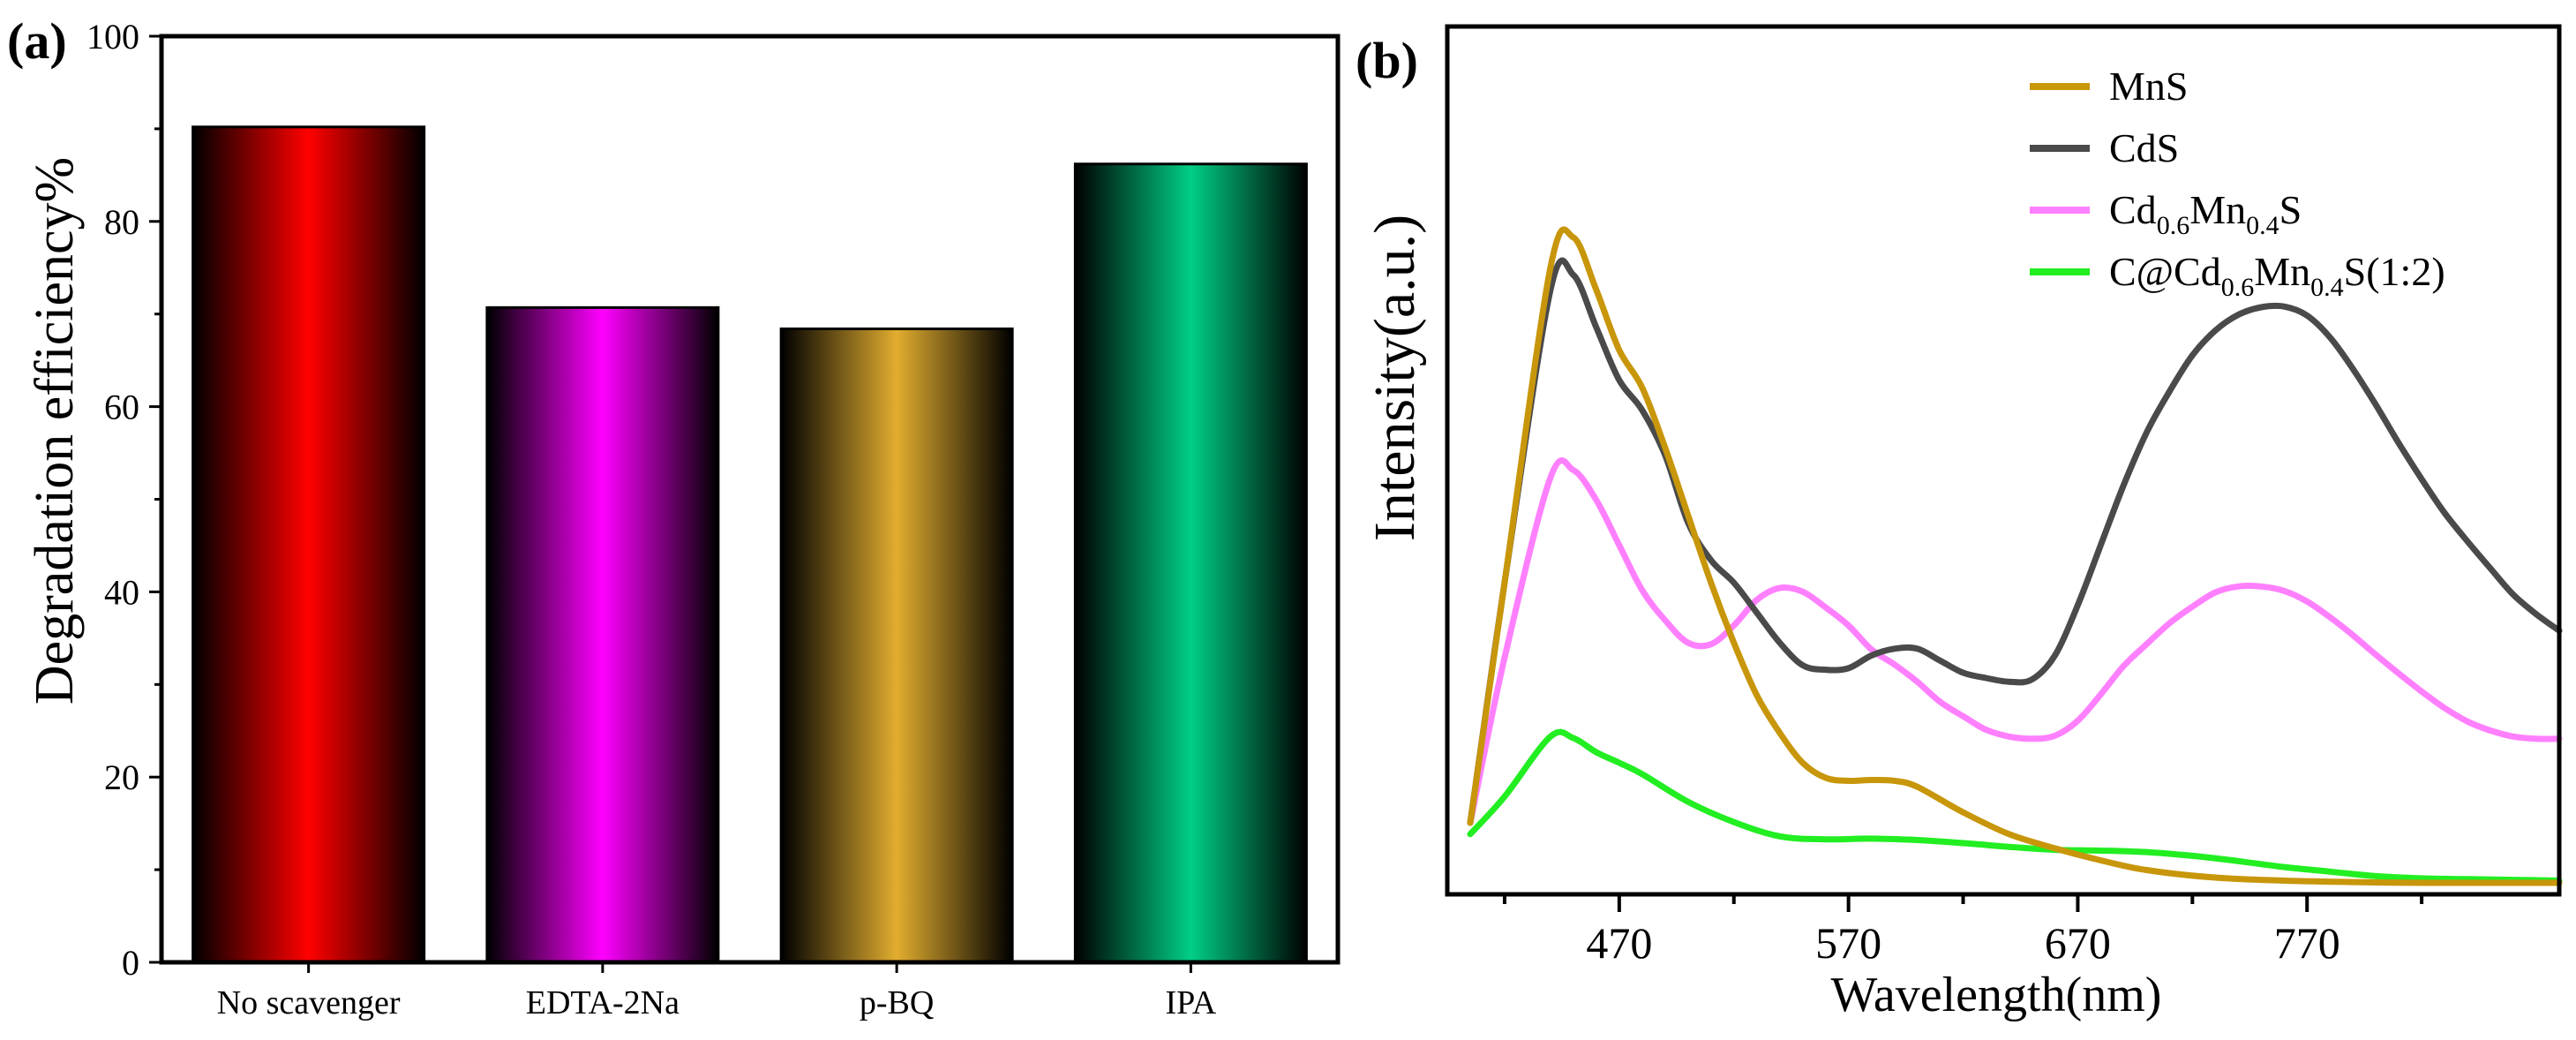 Image resolution: width=2576 pixels, height=1040 pixels. Describe the element at coordinates (2078, 943) in the screenshot. I see `x-tick-label: 670` at that location.